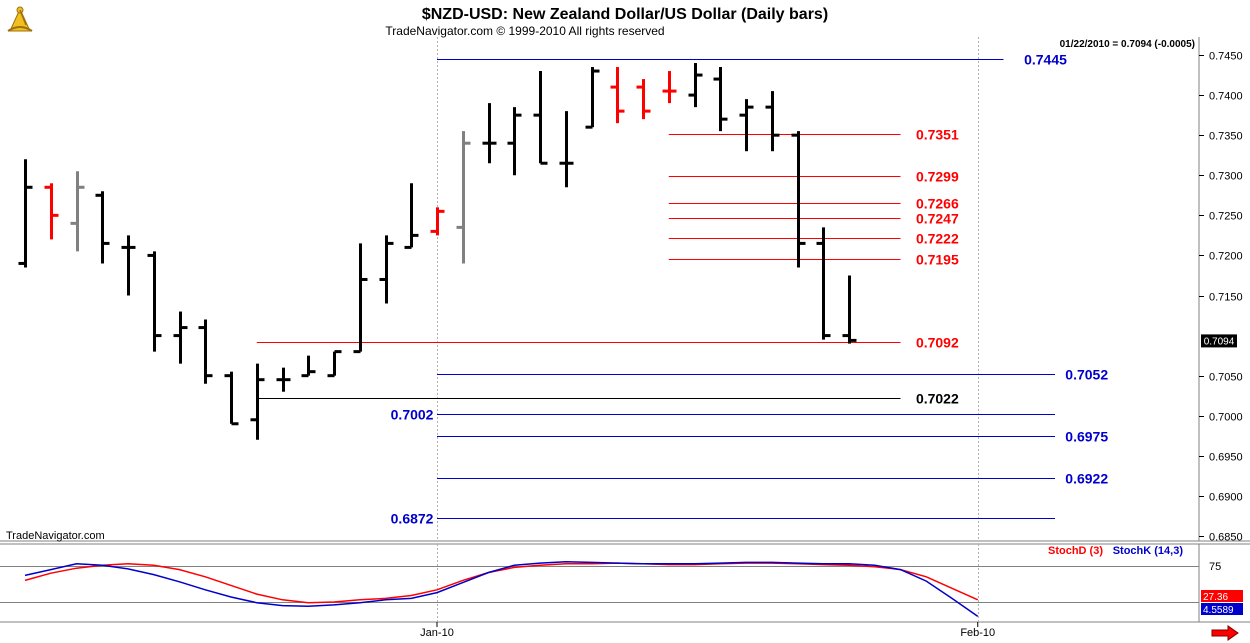 This screenshot has width=1250, height=643. Describe the element at coordinates (1226, 458) in the screenshot. I see `y-tick-label: 0.6950` at that location.